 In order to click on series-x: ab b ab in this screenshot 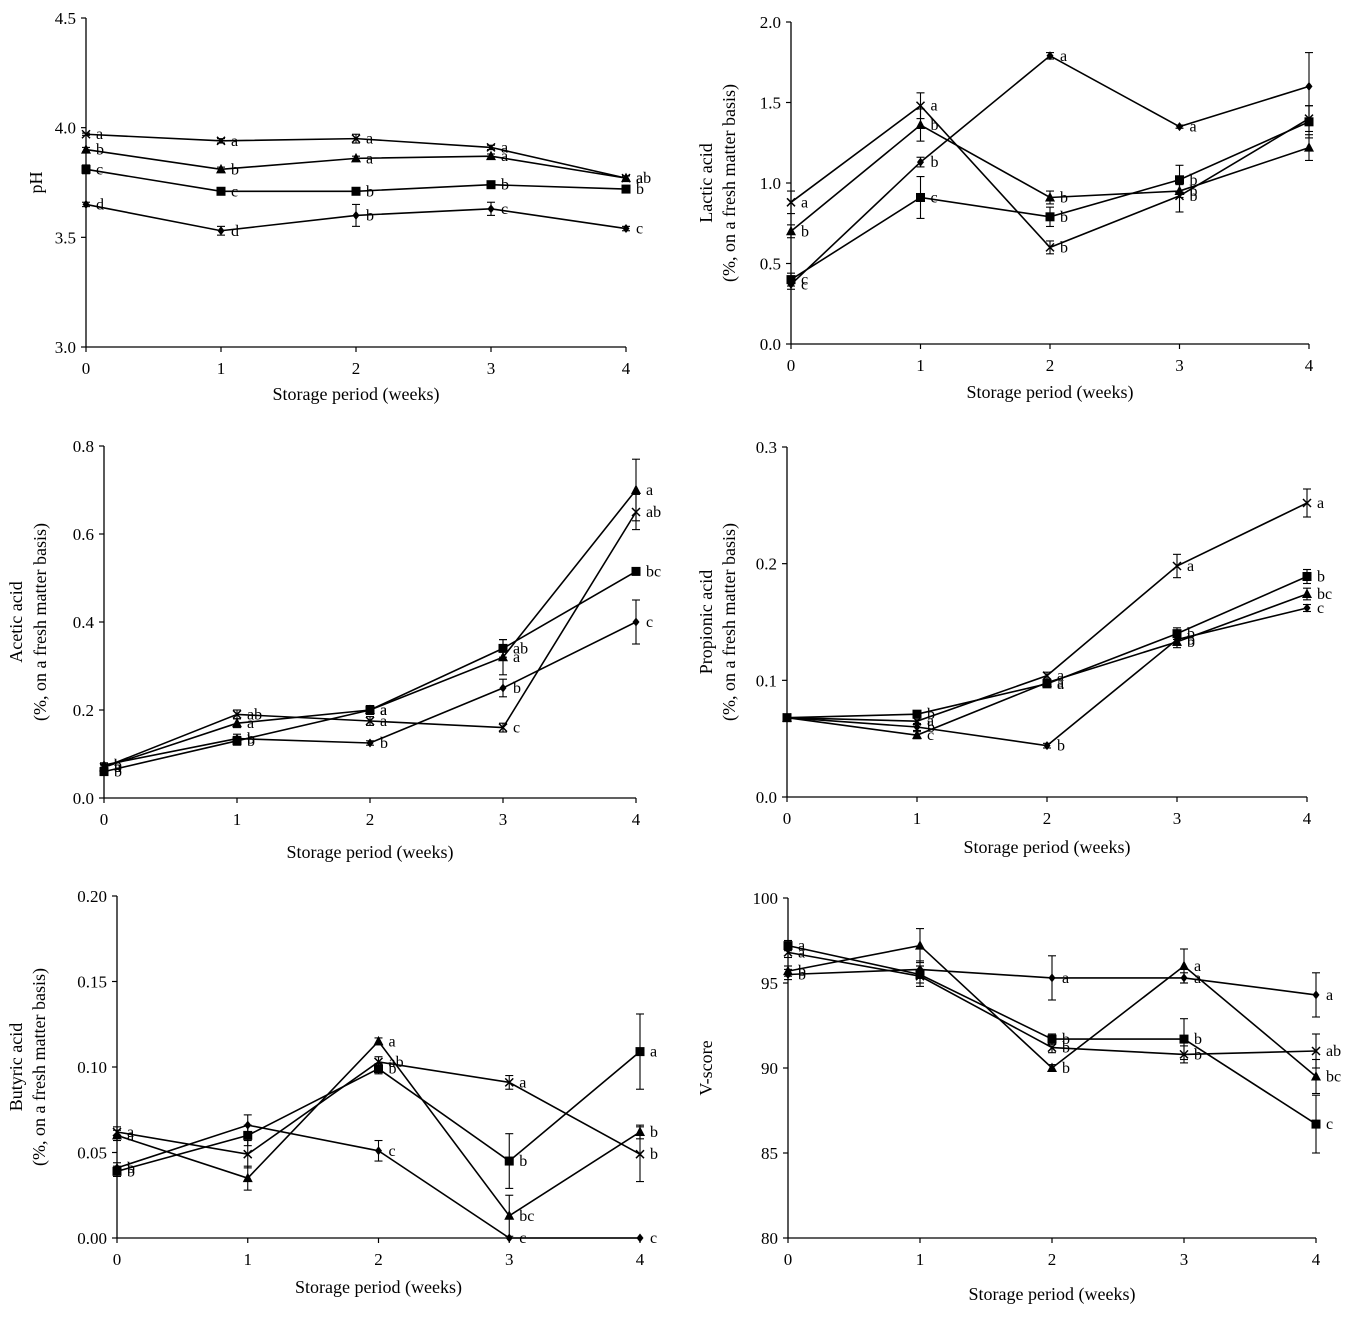, I will do `click(1062, 1006)`.